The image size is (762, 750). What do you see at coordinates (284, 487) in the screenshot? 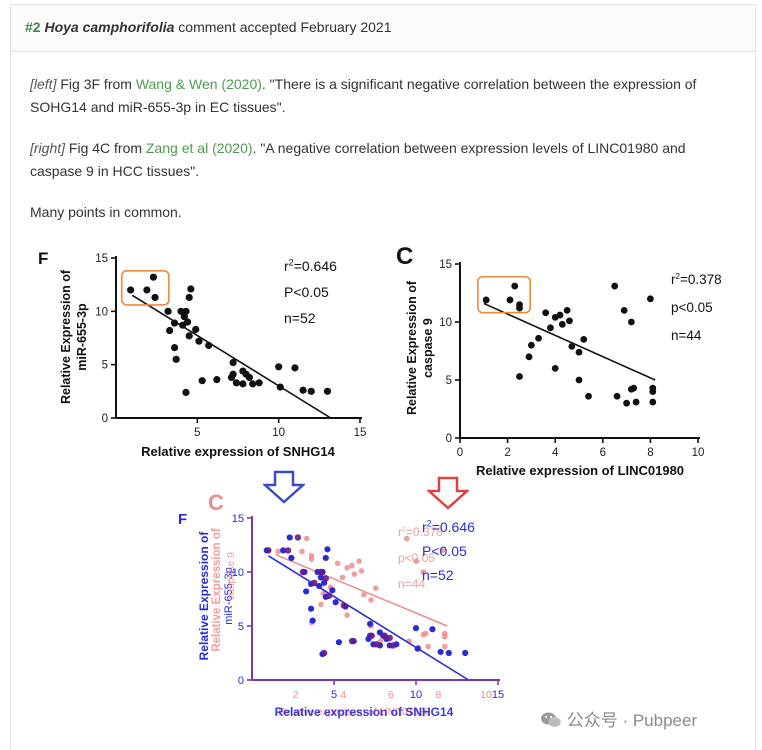
I see `arrow-down-left` at bounding box center [284, 487].